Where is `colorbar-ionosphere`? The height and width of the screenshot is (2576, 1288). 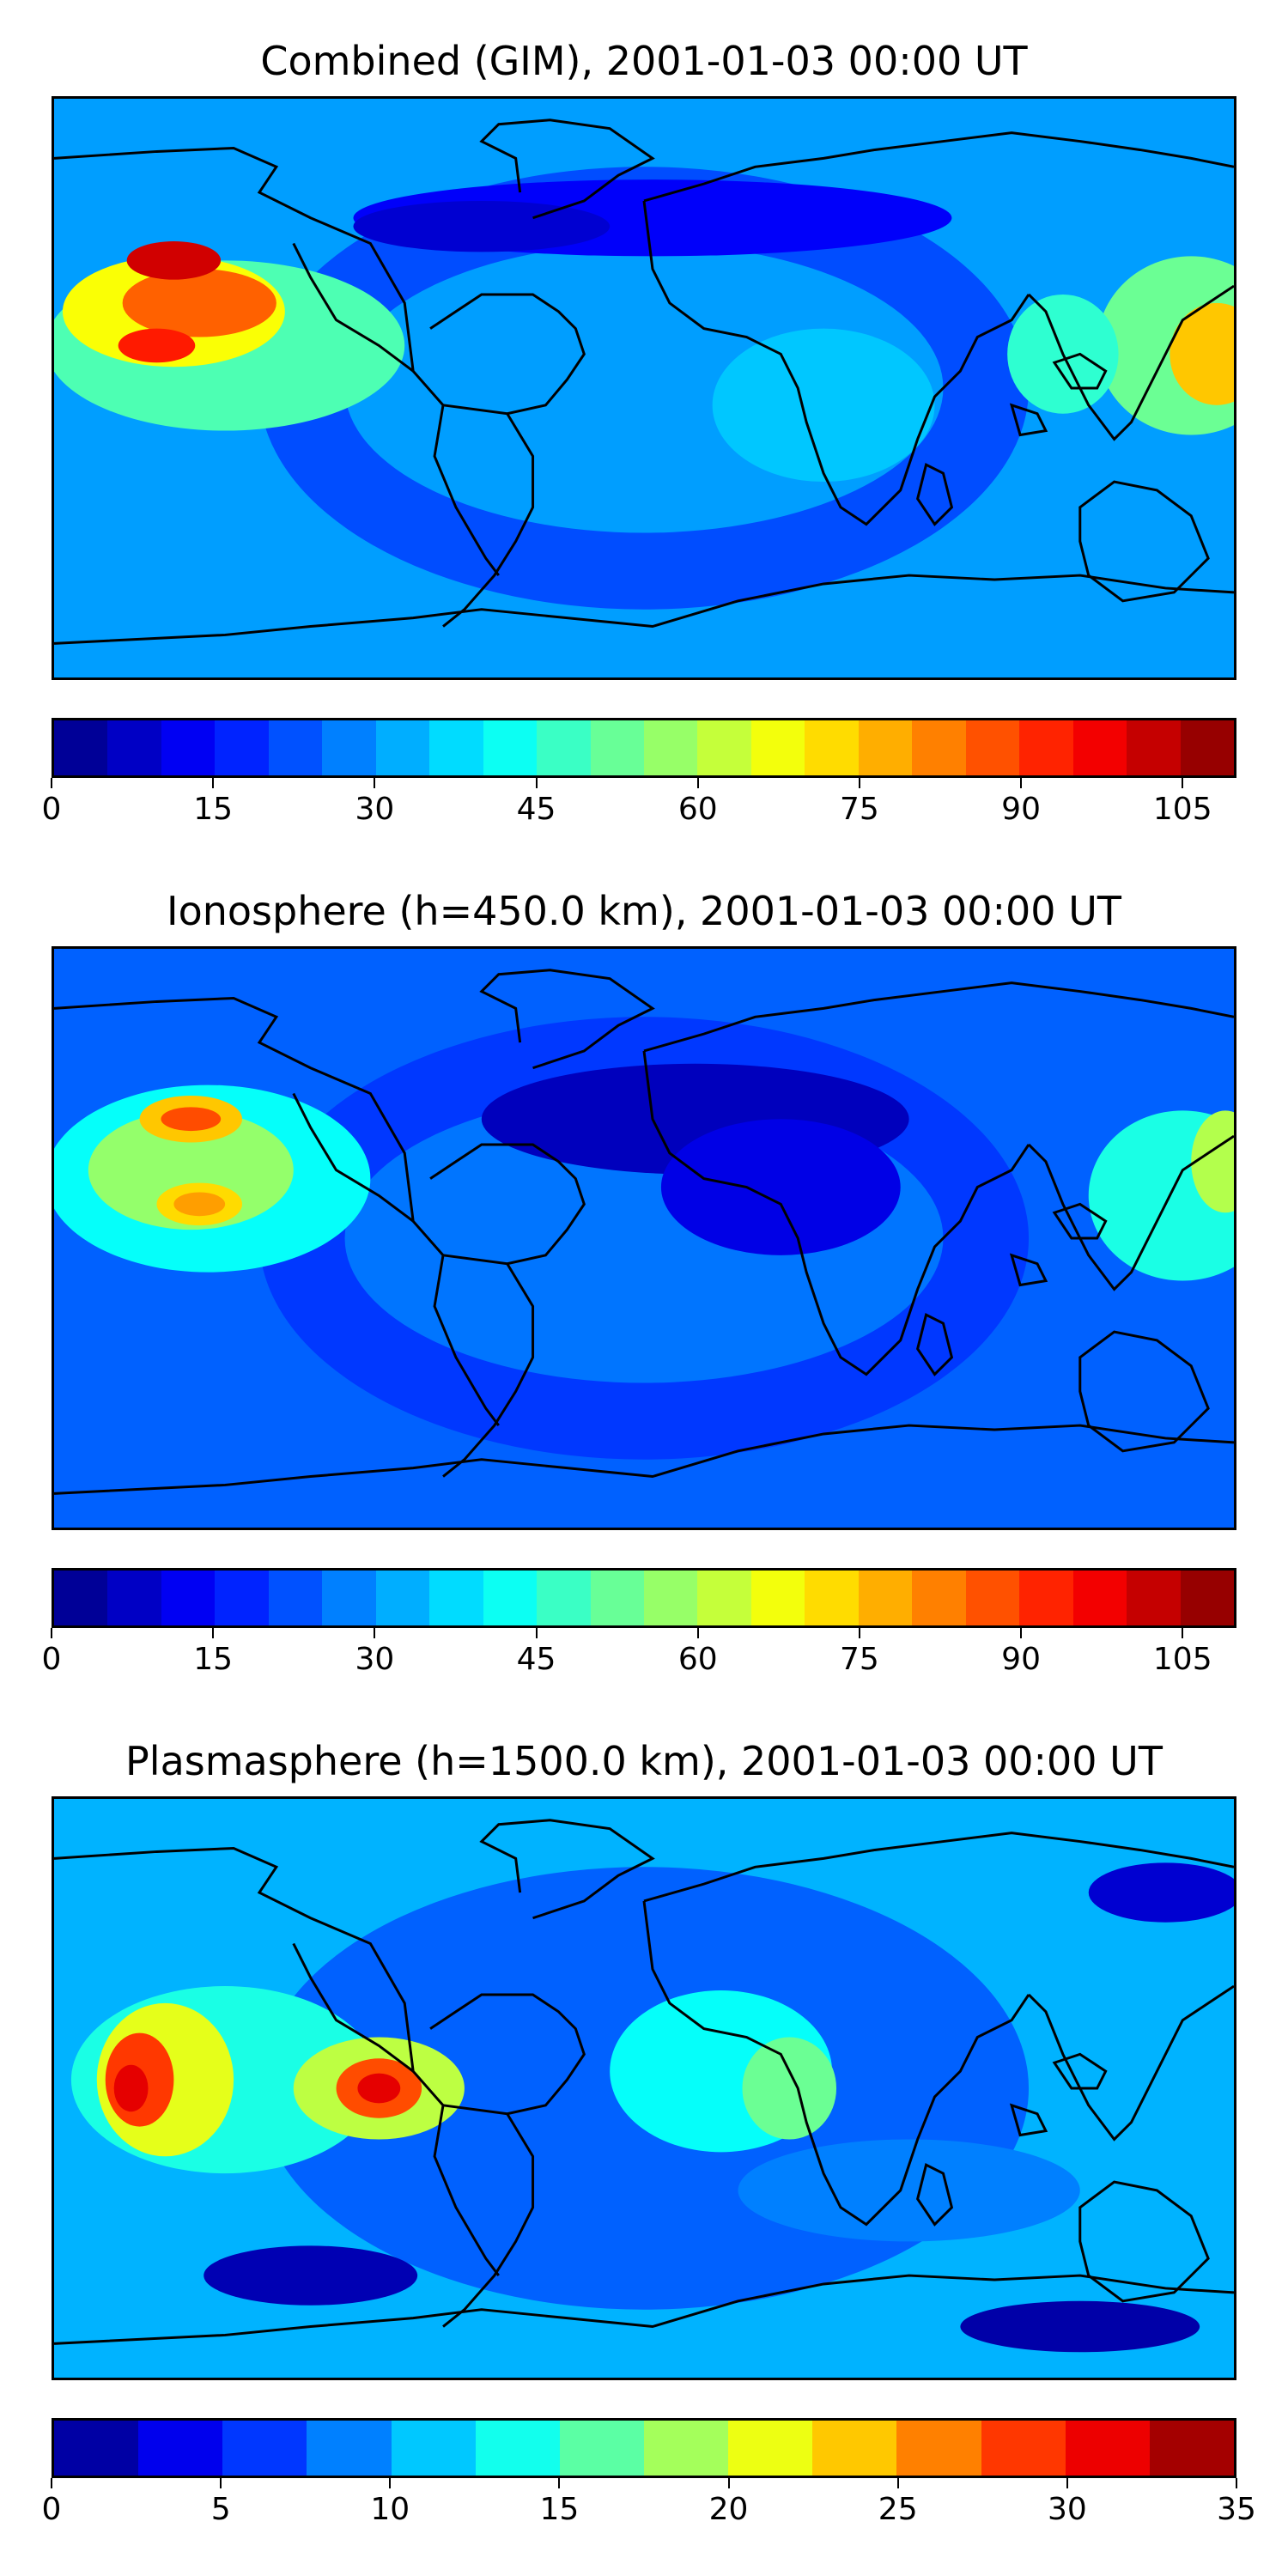 colorbar-ionosphere is located at coordinates (644, 1598).